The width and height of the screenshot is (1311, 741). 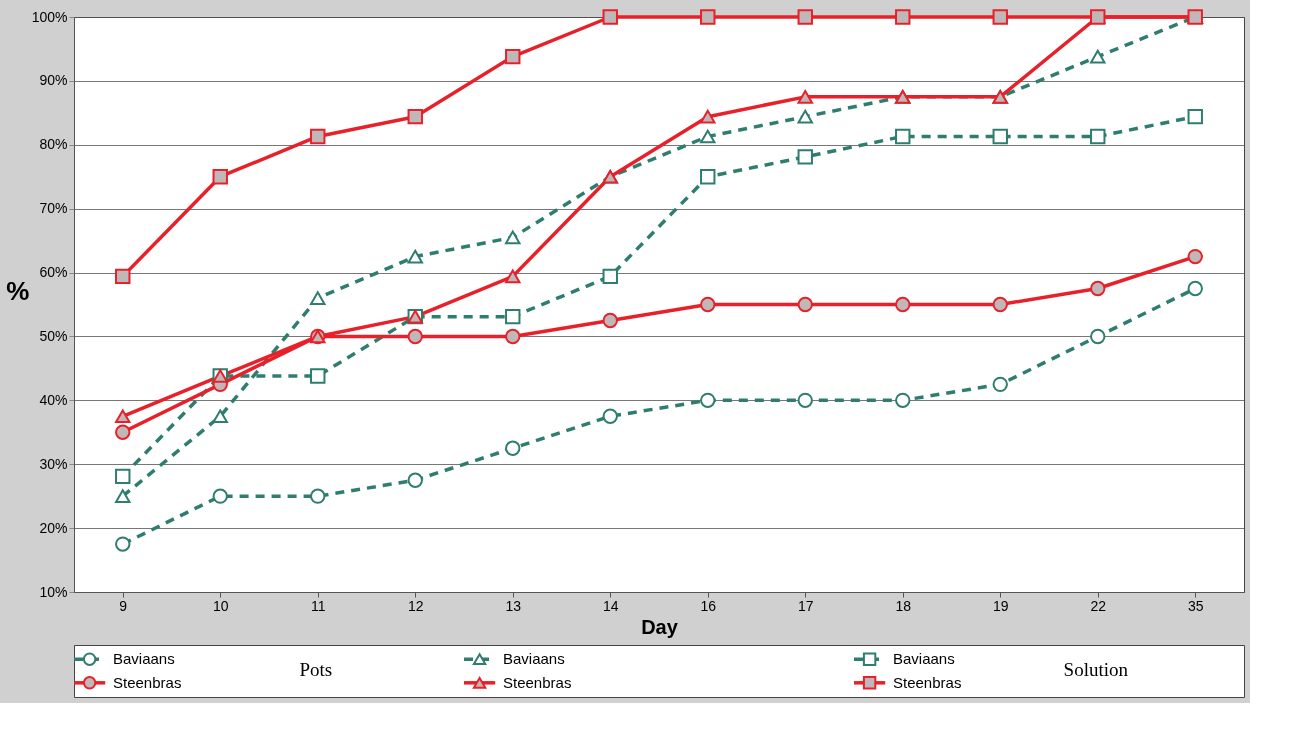 I want to click on y-tick-label: 90%, so click(x=53, y=80).